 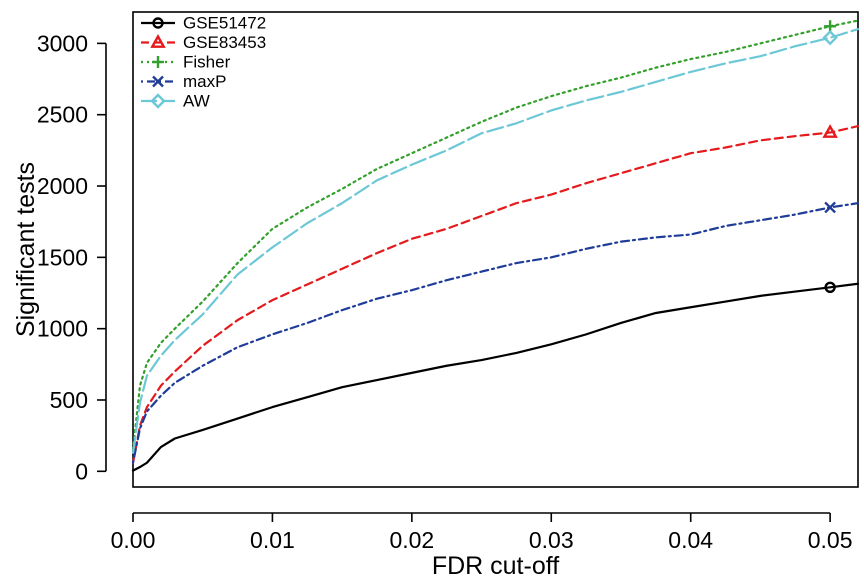 What do you see at coordinates (69, 400) in the screenshot?
I see `y-tick-label: 500` at bounding box center [69, 400].